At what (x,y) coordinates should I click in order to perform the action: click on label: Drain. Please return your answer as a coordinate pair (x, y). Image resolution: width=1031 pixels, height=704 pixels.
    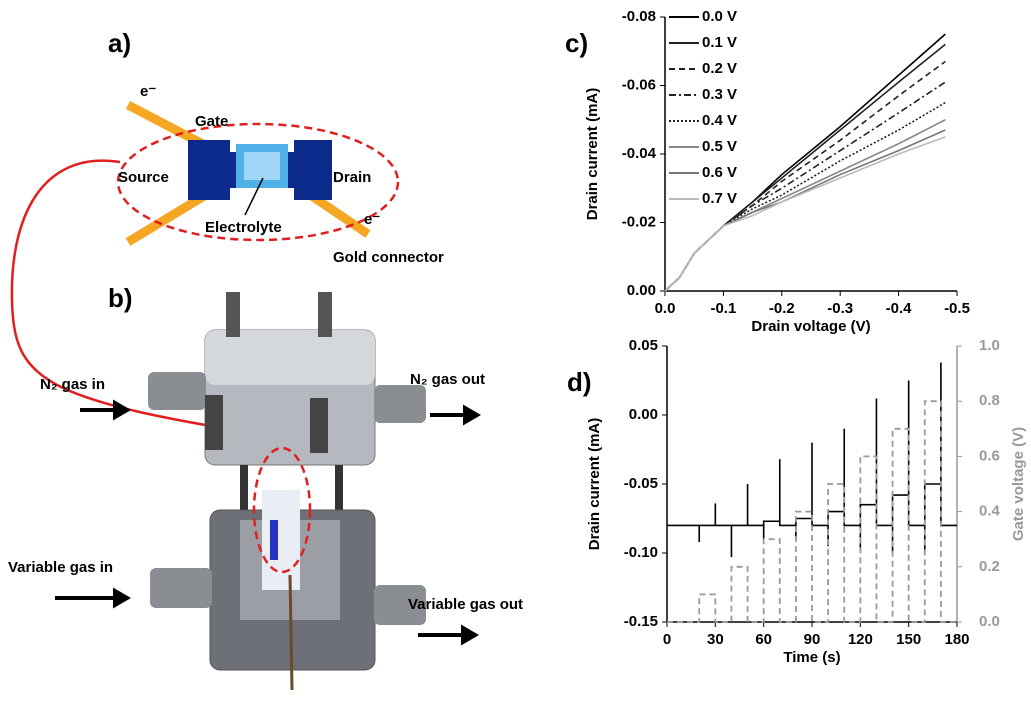
    Looking at the image, I should click on (352, 177).